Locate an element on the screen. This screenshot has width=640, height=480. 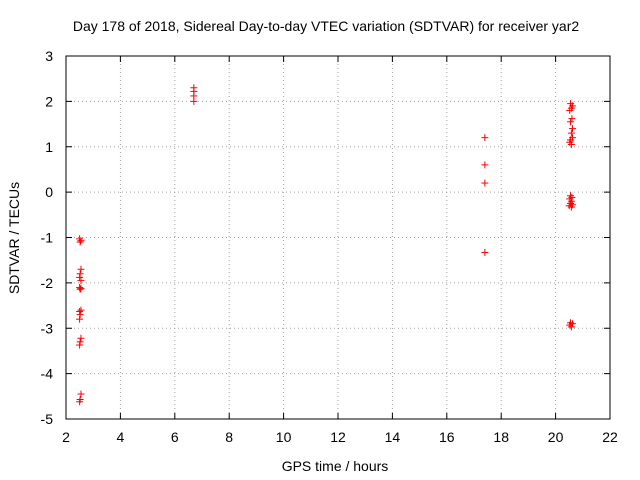
y-tick-label: -1 is located at coordinates (47, 238).